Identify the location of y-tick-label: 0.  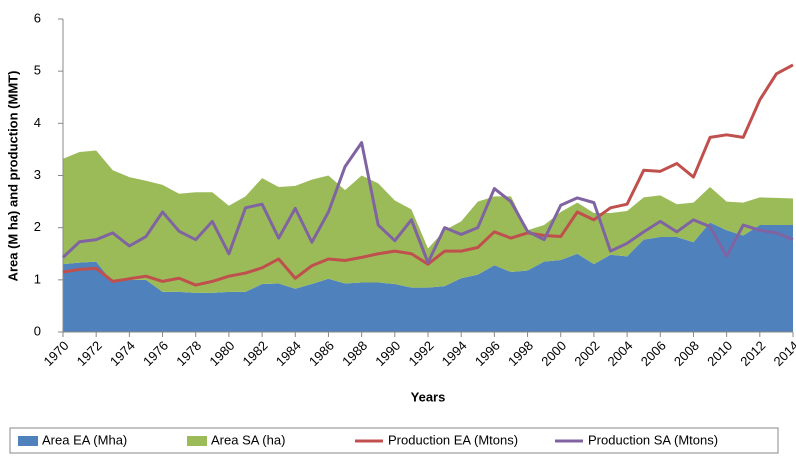
(37, 330).